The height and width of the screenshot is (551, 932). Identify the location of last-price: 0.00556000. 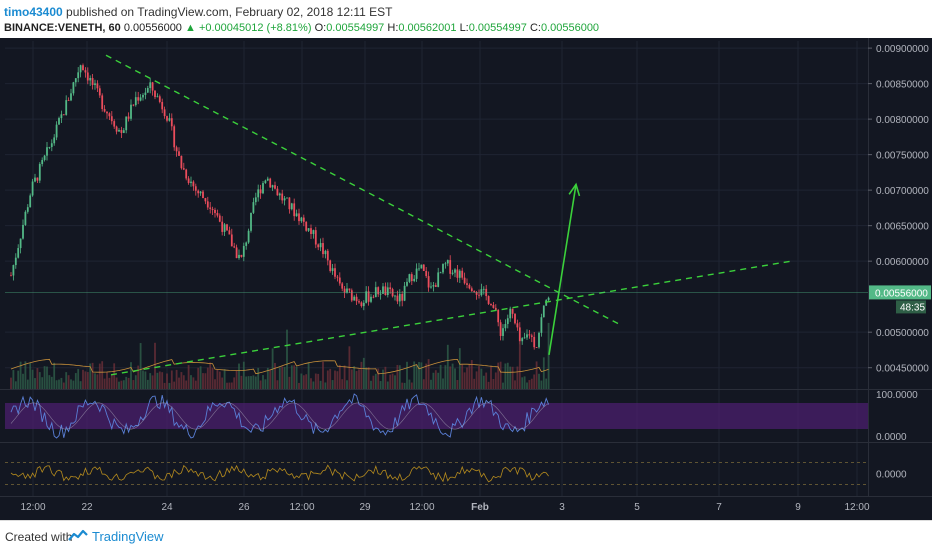
(152, 28).